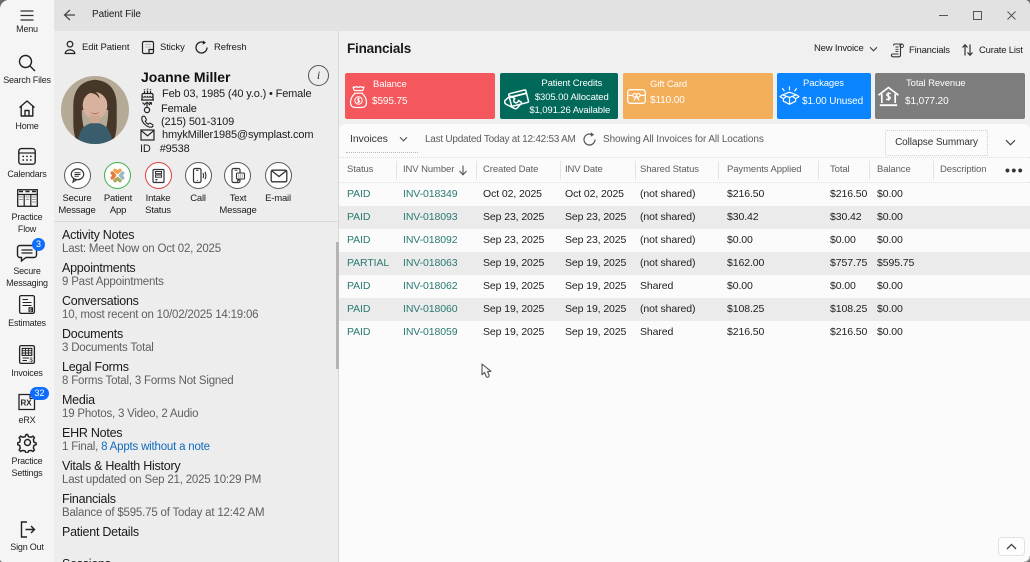 The image size is (1030, 562). What do you see at coordinates (27, 403) in the screenshot?
I see `svg-text: RX` at bounding box center [27, 403].